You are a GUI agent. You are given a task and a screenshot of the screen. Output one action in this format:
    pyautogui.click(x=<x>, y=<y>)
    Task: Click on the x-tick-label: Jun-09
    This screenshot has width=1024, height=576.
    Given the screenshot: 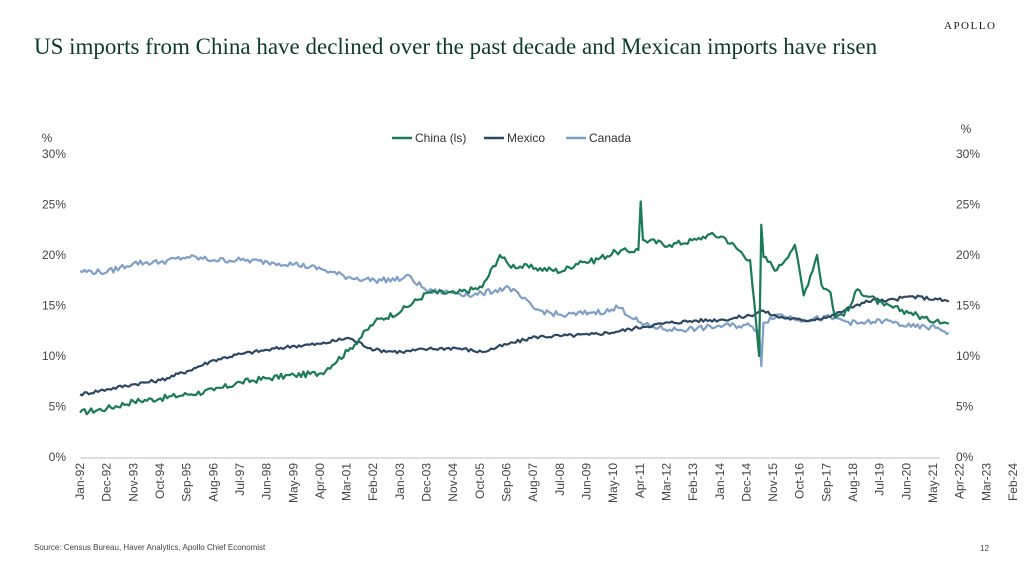 What is the action you would take?
    pyautogui.click(x=587, y=481)
    